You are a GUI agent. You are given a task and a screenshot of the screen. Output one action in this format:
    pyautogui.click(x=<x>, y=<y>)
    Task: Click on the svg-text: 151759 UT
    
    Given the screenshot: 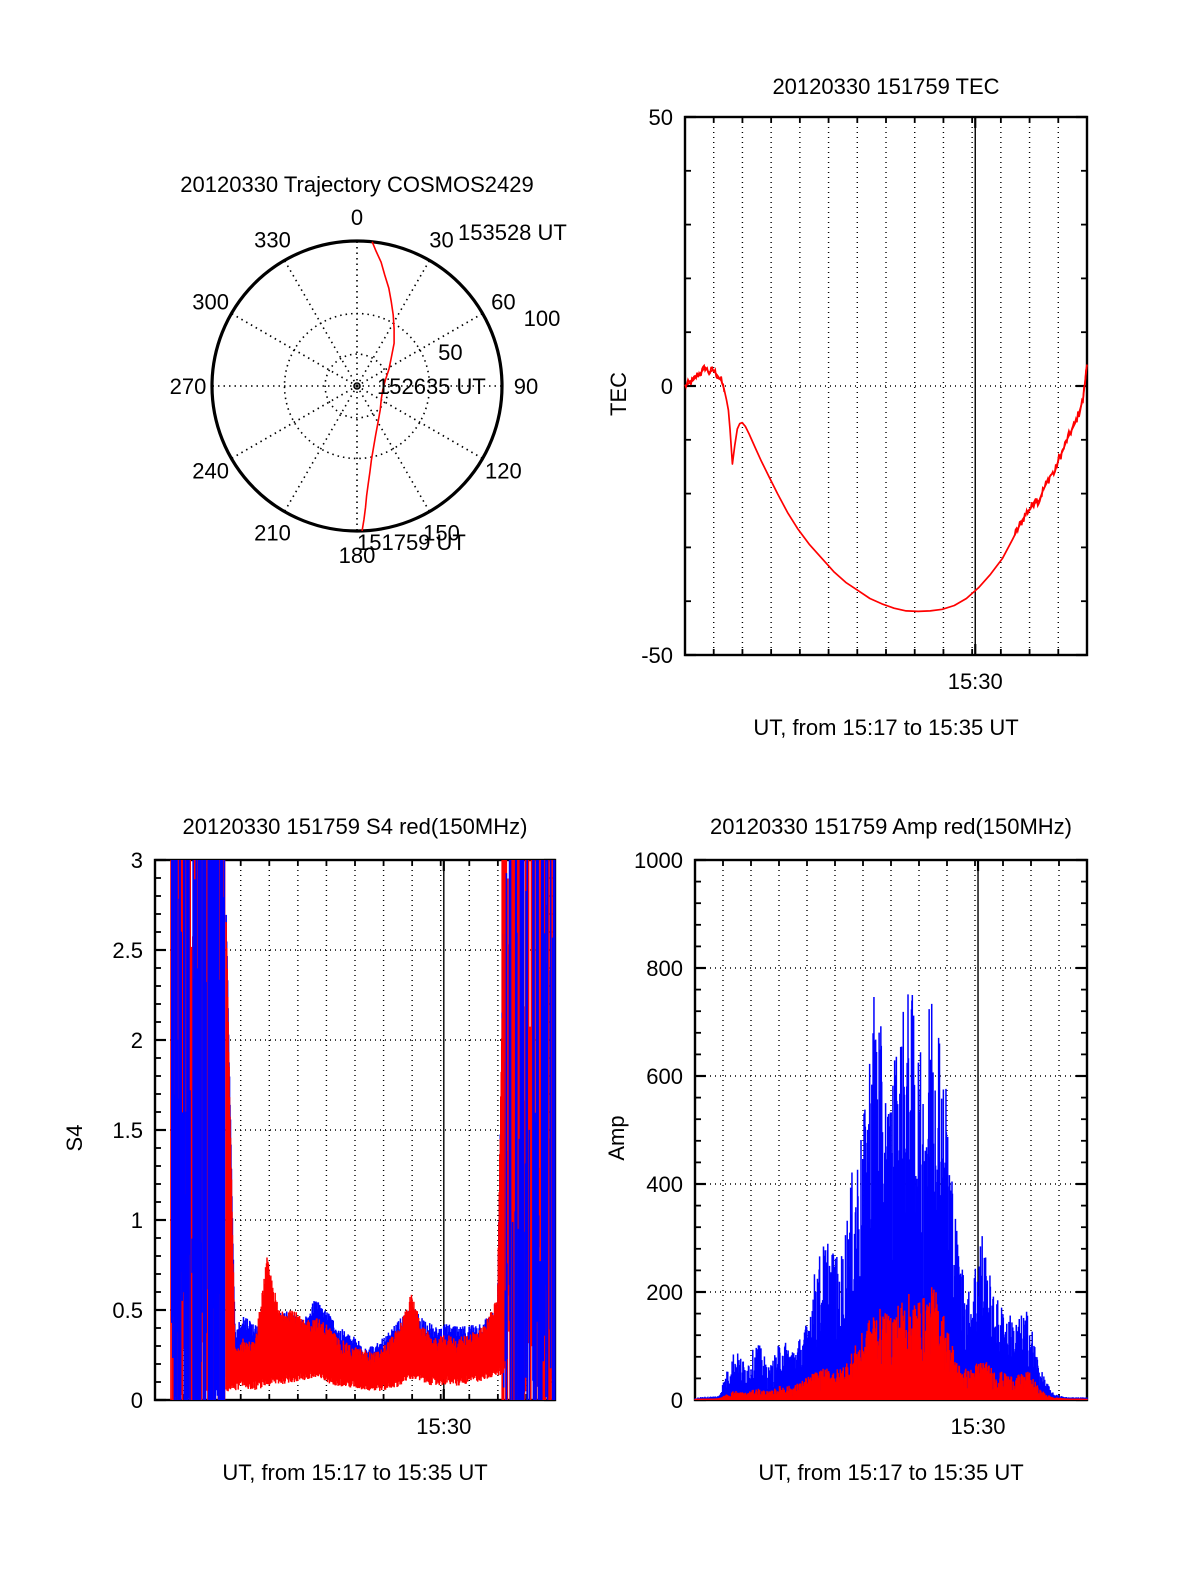 What is the action you would take?
    pyautogui.click(x=411, y=542)
    